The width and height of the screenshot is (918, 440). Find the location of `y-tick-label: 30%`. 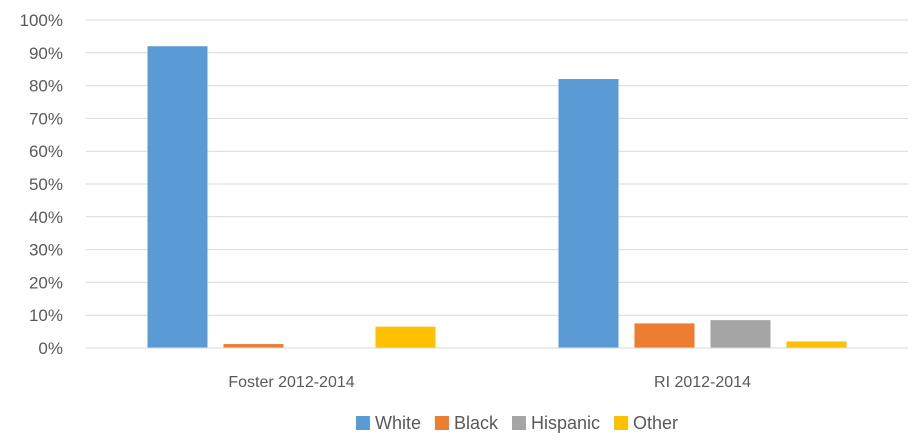

y-tick-label: 30% is located at coordinates (46, 250).